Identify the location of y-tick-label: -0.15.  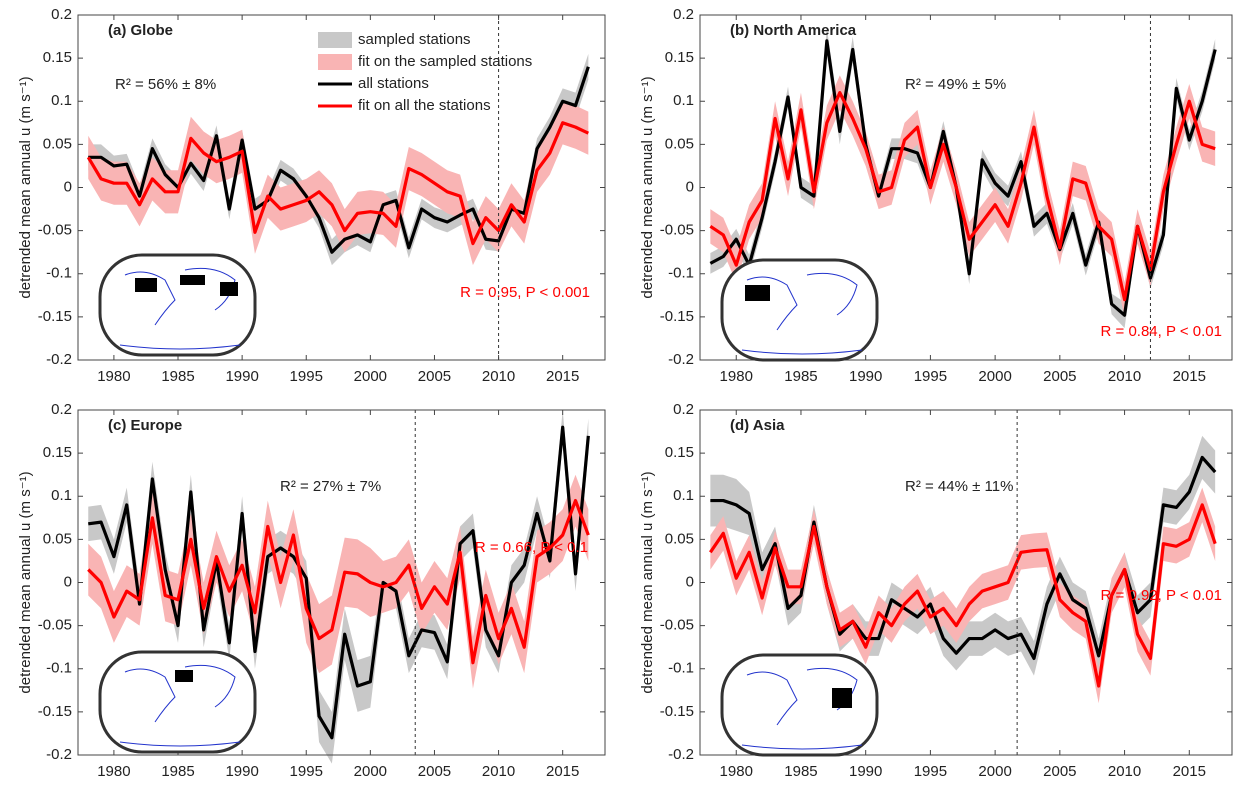
(55, 711).